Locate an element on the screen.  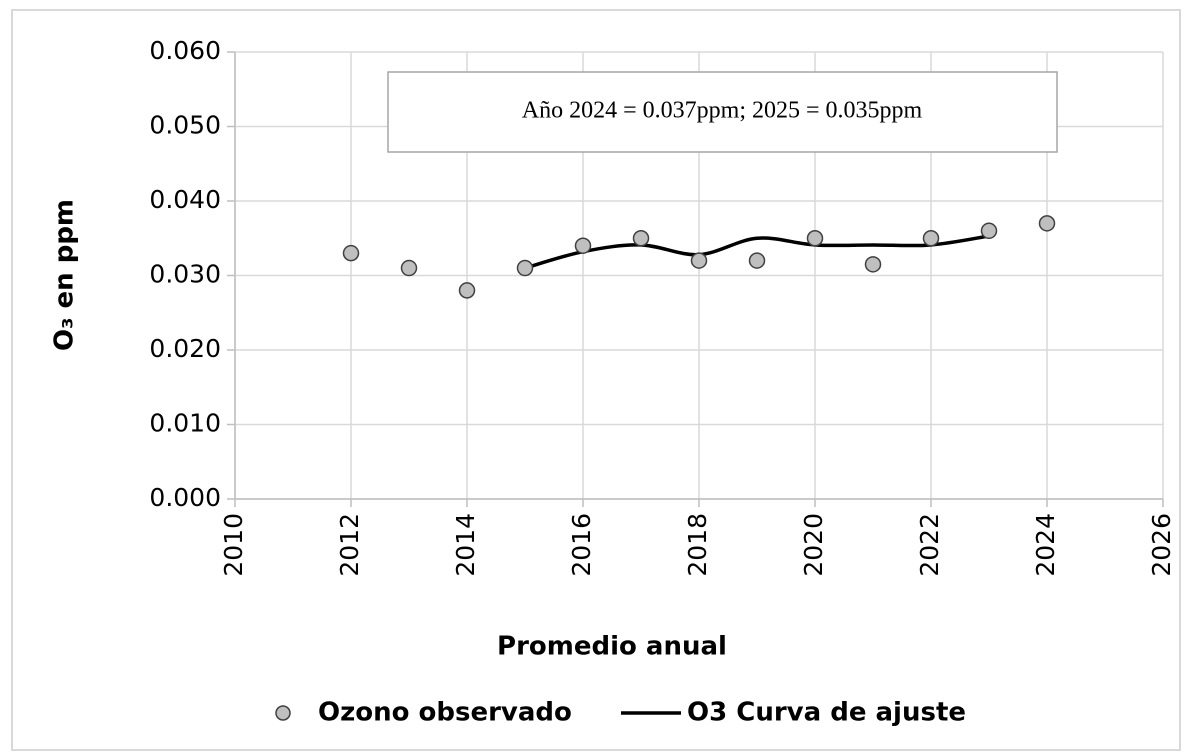
annotation: Año 2024 = 0.037ppm; 2025 = 0.035ppm is located at coordinates (722, 111).